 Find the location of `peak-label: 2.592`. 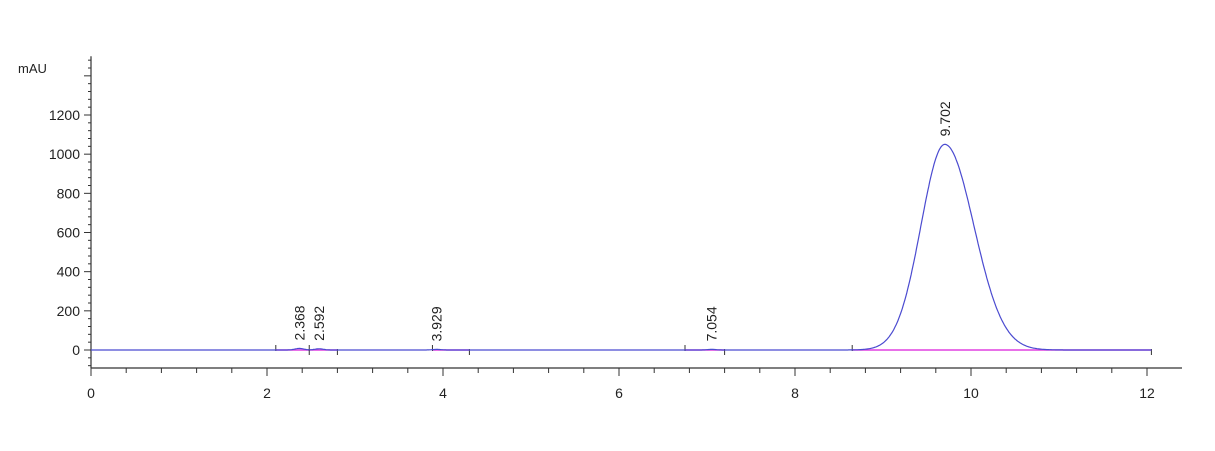

peak-label: 2.592 is located at coordinates (319, 323).